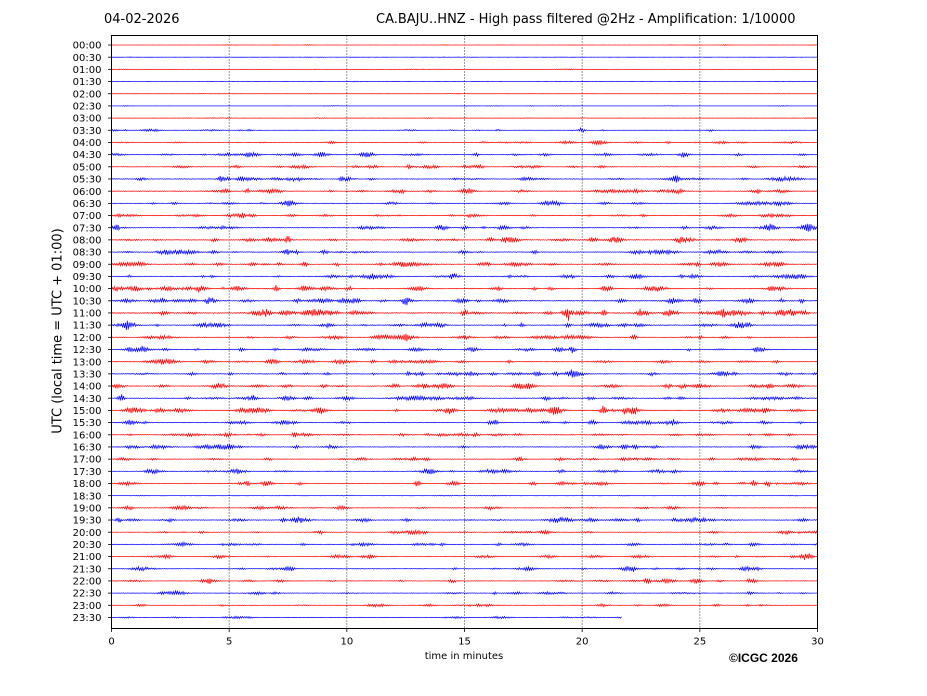 The image size is (927, 696). Describe the element at coordinates (87, 484) in the screenshot. I see `y-tick-label-1800: 18:00` at that location.